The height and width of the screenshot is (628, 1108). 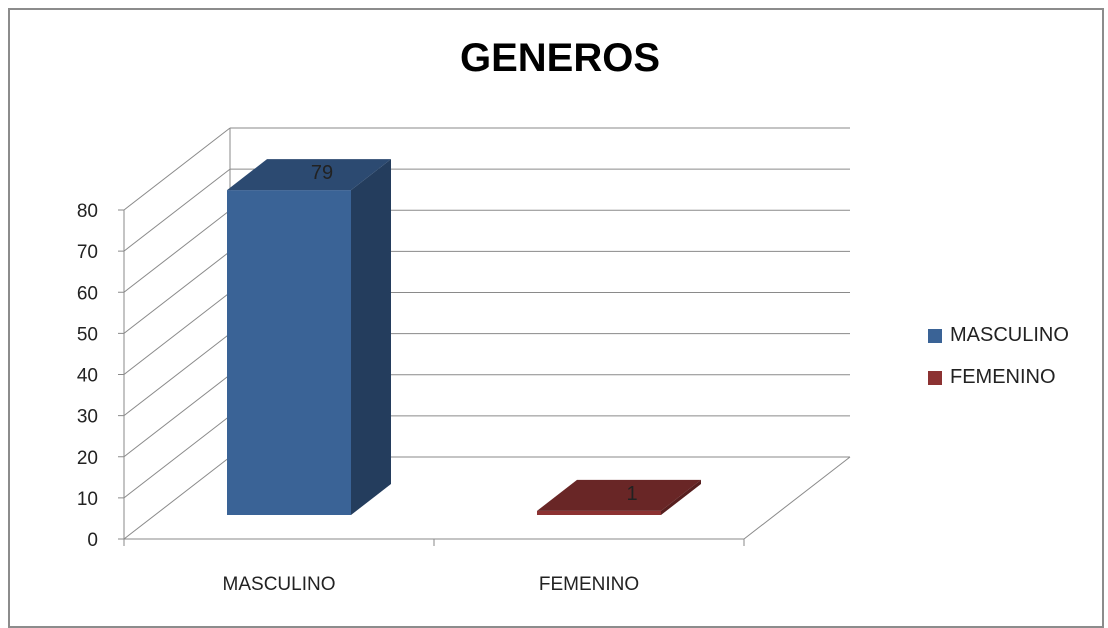 I want to click on y-tick-label: 10, so click(x=87, y=499).